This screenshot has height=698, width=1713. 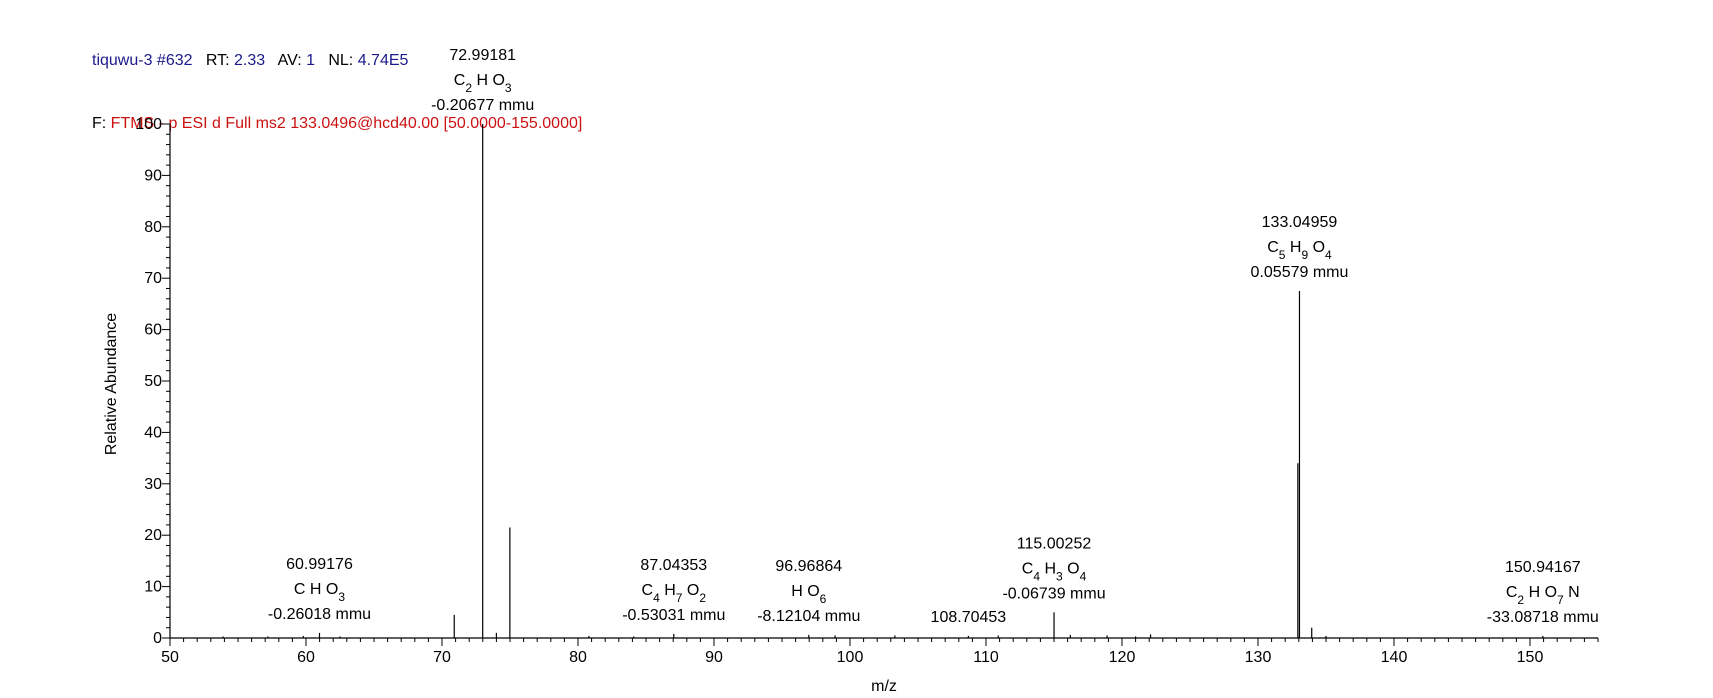 What do you see at coordinates (157, 638) in the screenshot?
I see `y-tick-label: 0` at bounding box center [157, 638].